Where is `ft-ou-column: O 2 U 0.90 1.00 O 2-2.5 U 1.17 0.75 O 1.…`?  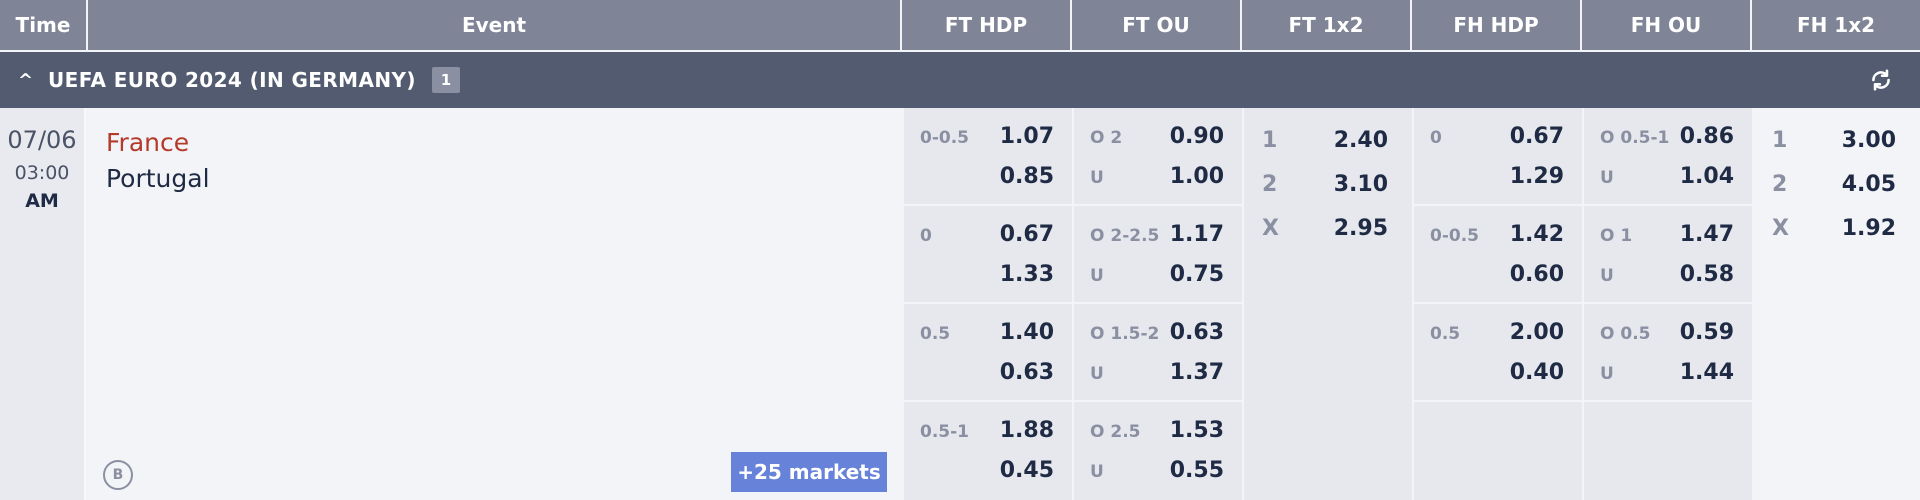
ft-ou-column: O 2 U 0.90 1.00 O 2-2.5 U 1.17 0.75 O 1.… is located at coordinates (1158, 304).